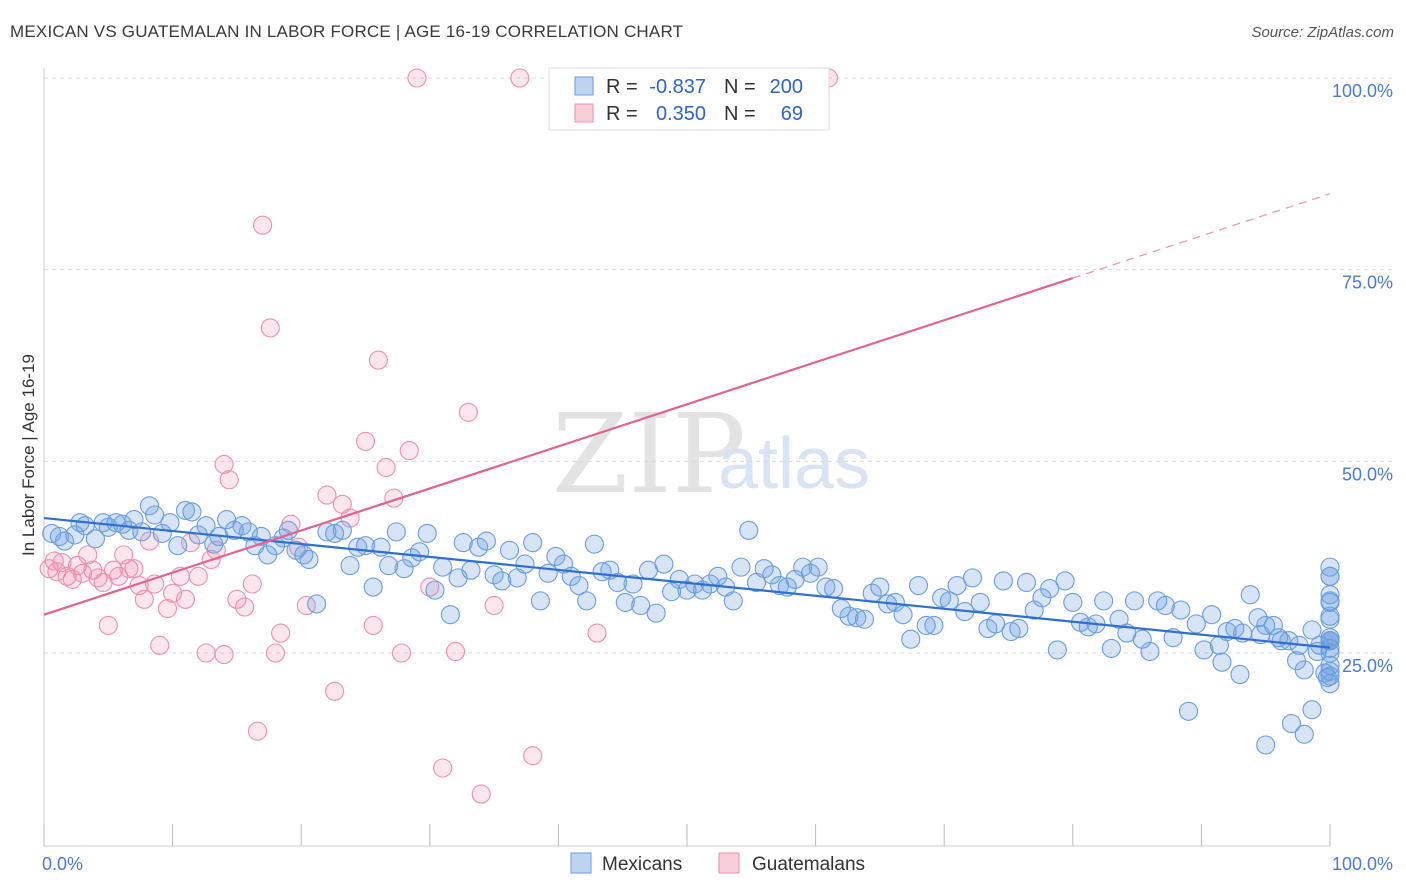 The height and width of the screenshot is (892, 1406). I want to click on correlation-legend: R = -0.837 N = 200 R = 0.350 N = 69, so click(689, 99).